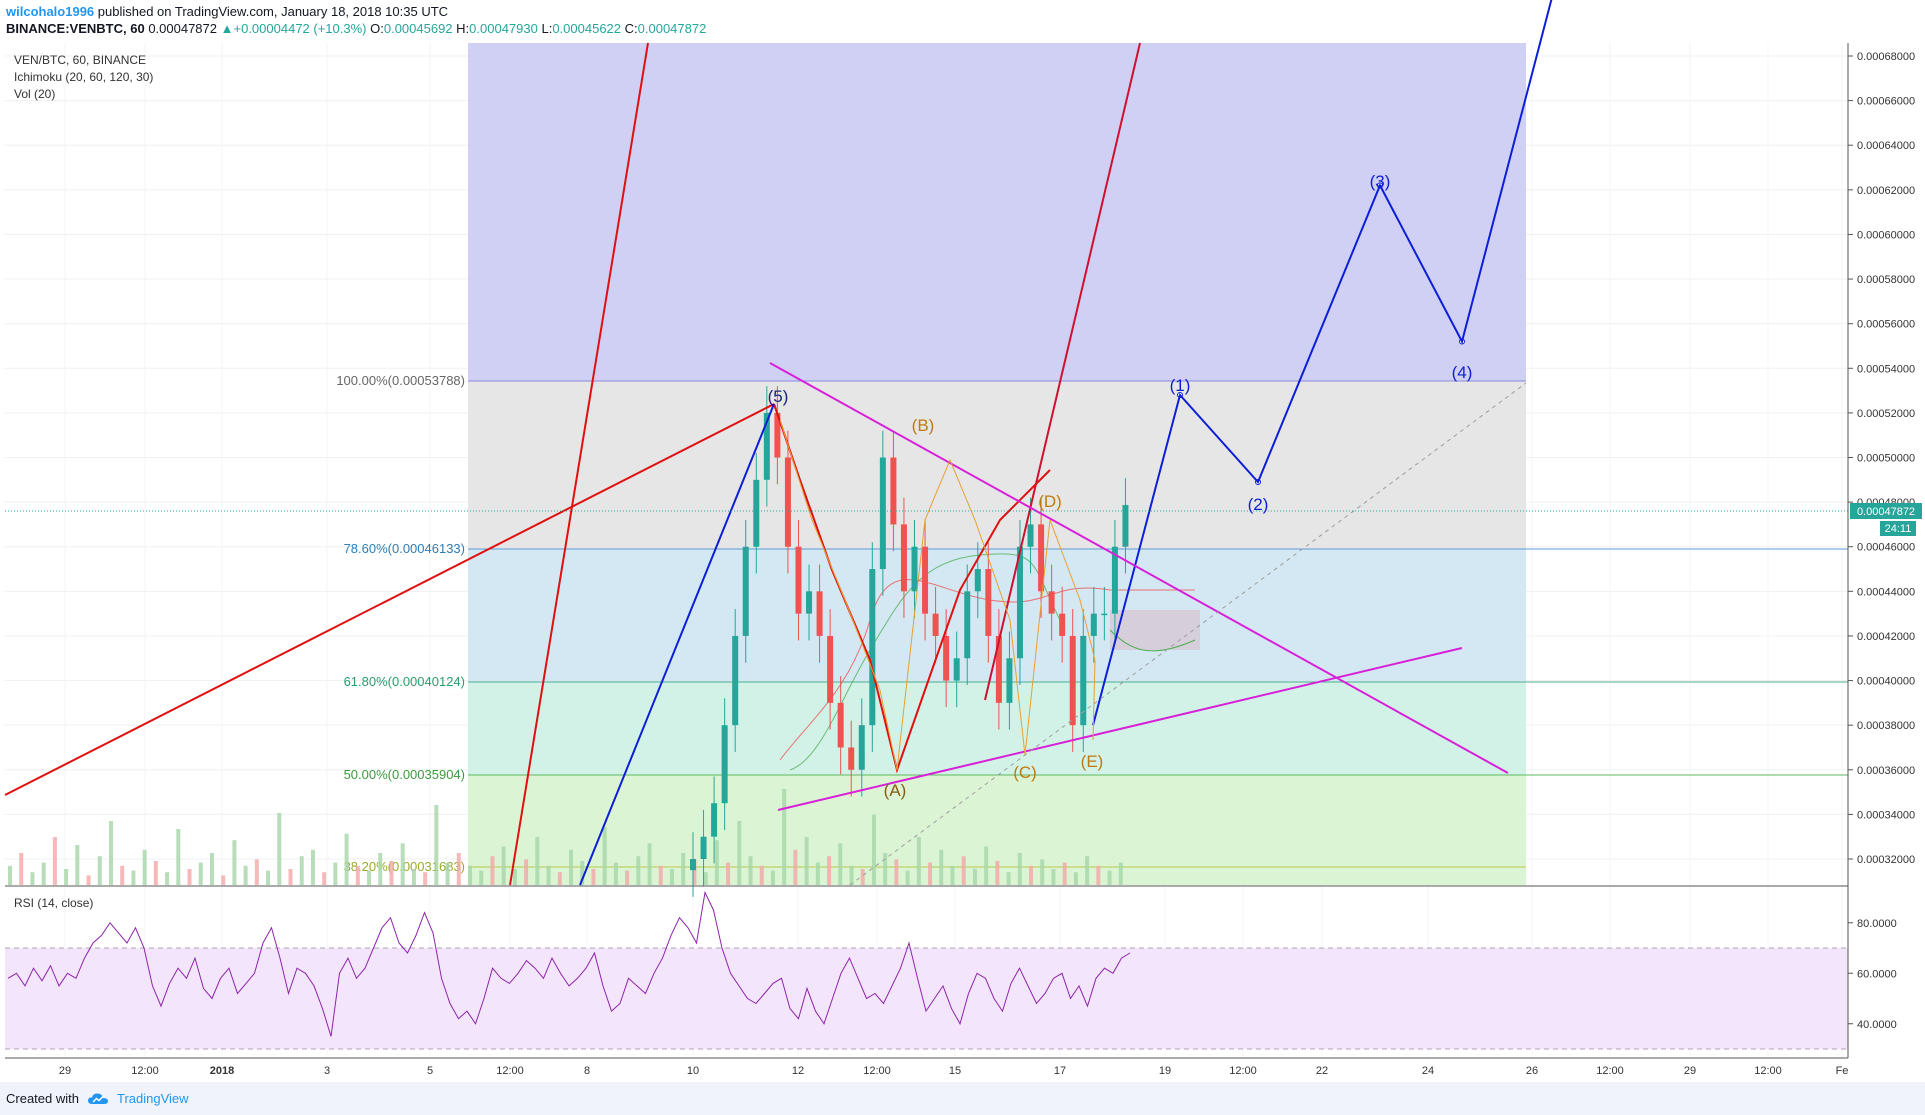 This screenshot has width=1925, height=1115. What do you see at coordinates (50, 11) in the screenshot?
I see `author-name: wilcohalo1996` at bounding box center [50, 11].